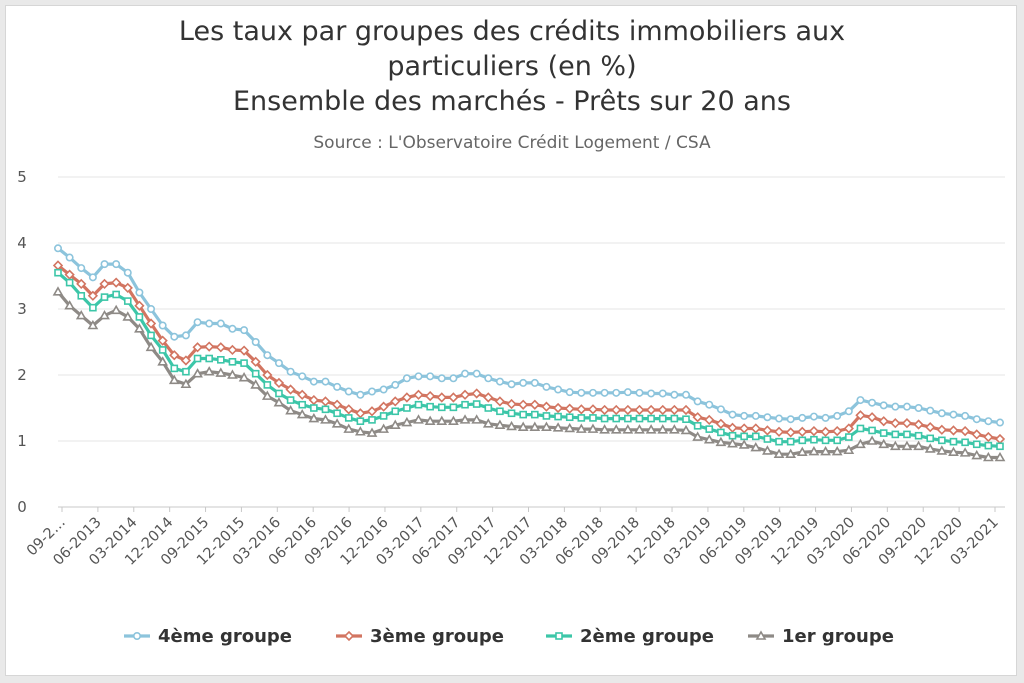 The image size is (1024, 683). What do you see at coordinates (437, 636) in the screenshot?
I see `legend-label: 3ème groupe` at bounding box center [437, 636].